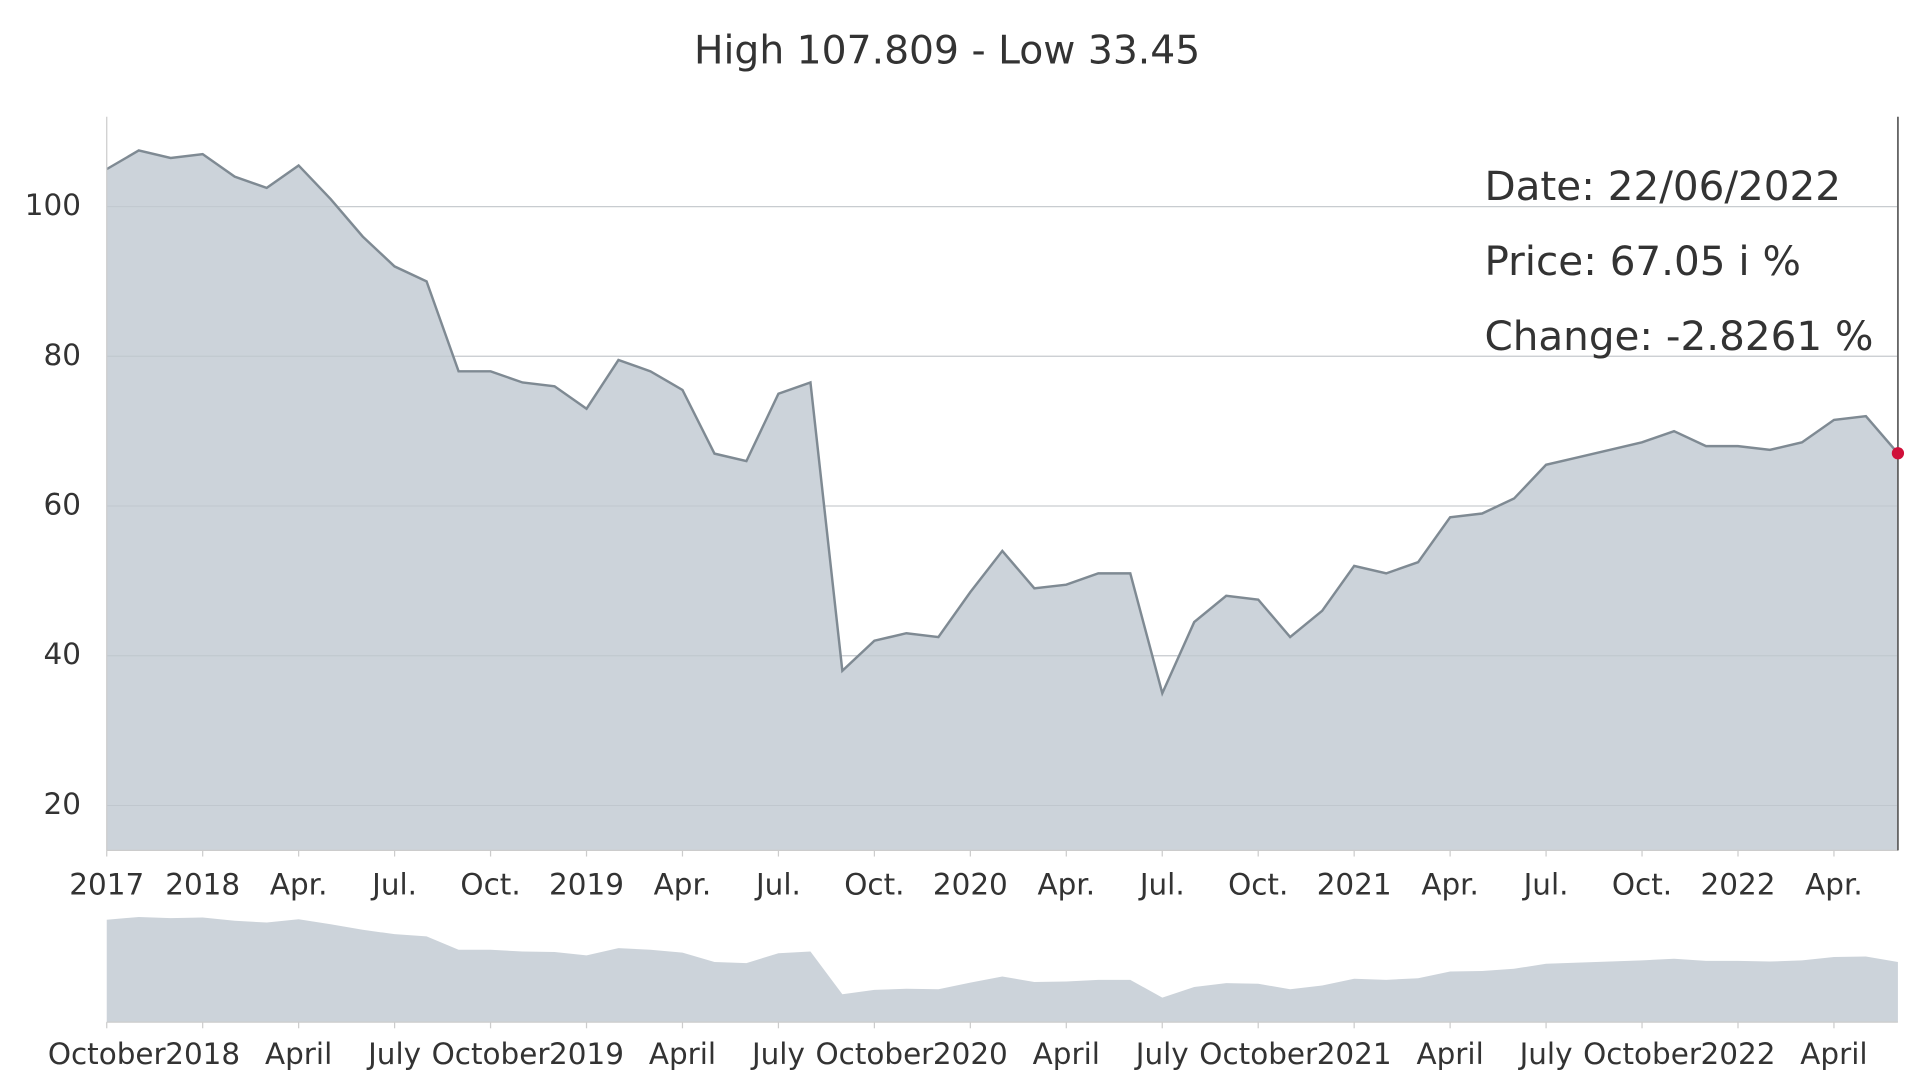 The height and width of the screenshot is (1080, 1920). I want to click on x-tick-label: 2017, so click(106, 884).